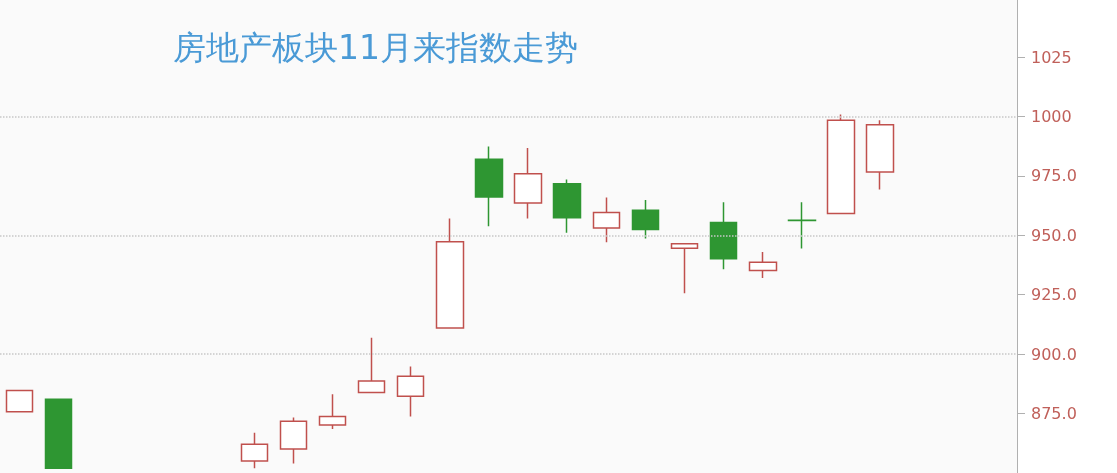 This screenshot has height=473, width=1117. What do you see at coordinates (1054, 414) in the screenshot?
I see `y-tick-label: 875.0` at bounding box center [1054, 414].